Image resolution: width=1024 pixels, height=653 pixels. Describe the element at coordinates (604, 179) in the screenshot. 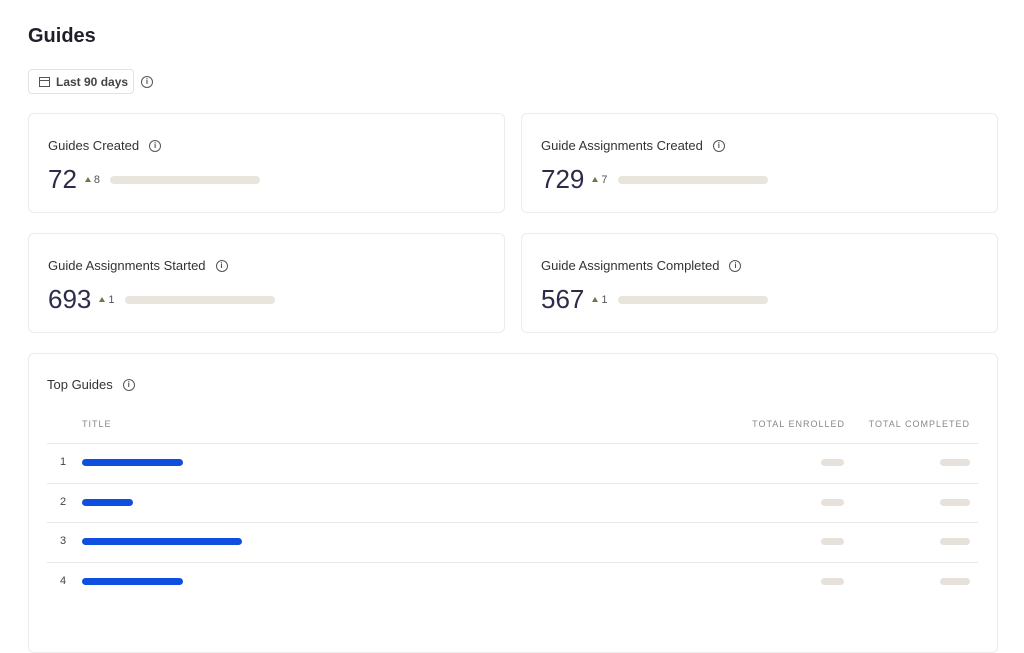

I see `delta-value: 7` at that location.